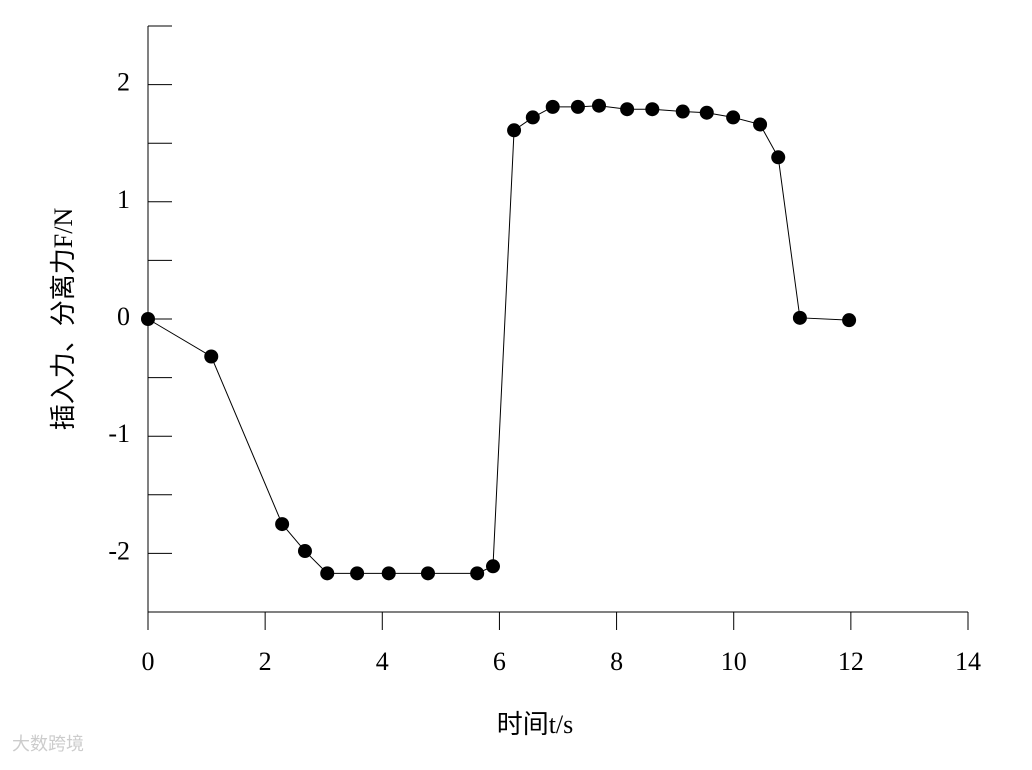 The width and height of the screenshot is (1032, 770). What do you see at coordinates (119, 433) in the screenshot?
I see `y-tick-label: -1` at bounding box center [119, 433].